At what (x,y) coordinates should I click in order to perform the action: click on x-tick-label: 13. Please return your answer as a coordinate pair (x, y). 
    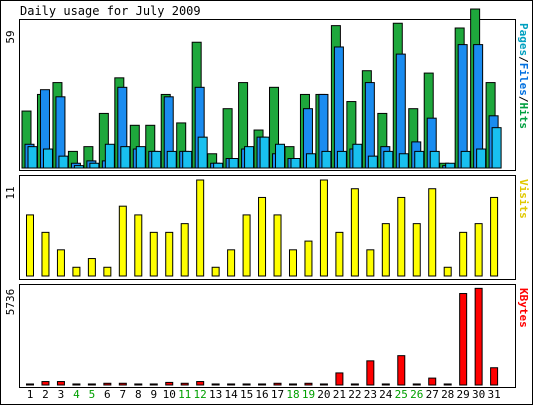
    Looking at the image, I should click on (215, 394).